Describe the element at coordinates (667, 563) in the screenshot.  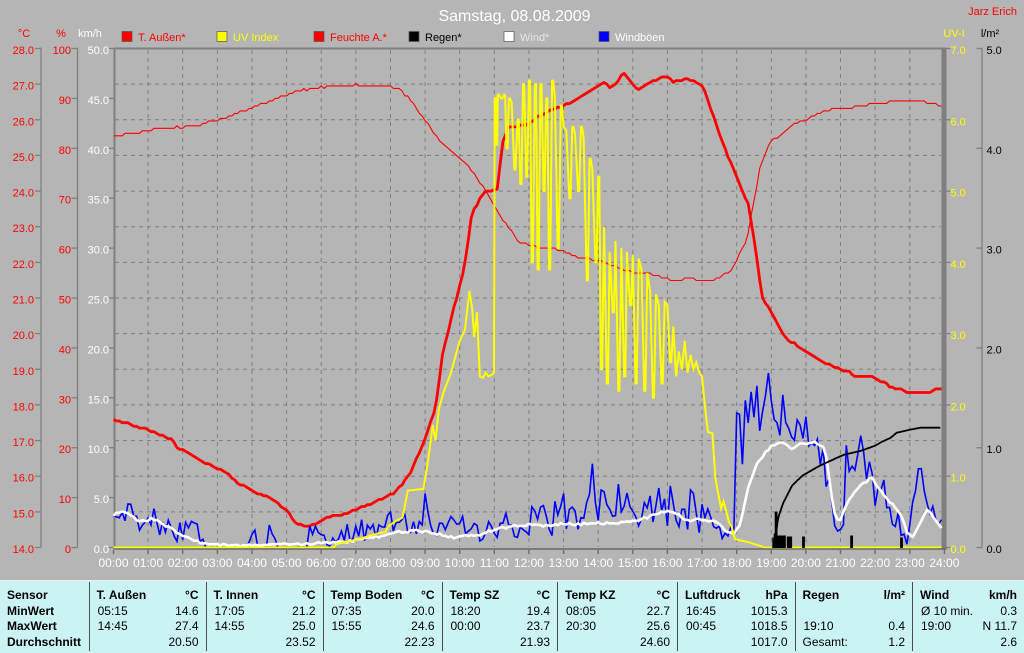
I see `svg-text: 16:00` at that location.